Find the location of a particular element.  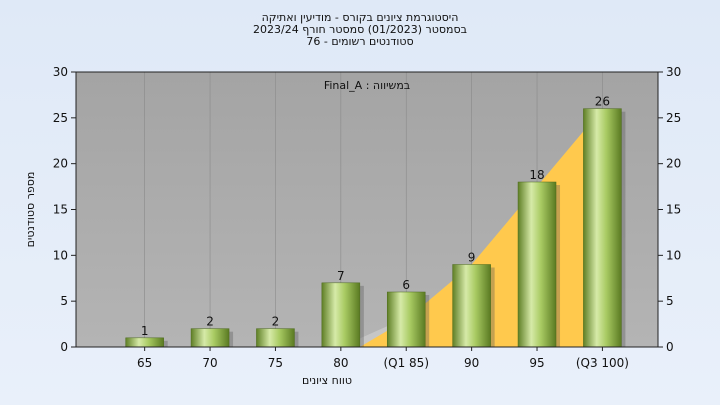

data-label: 26 is located at coordinates (602, 102).